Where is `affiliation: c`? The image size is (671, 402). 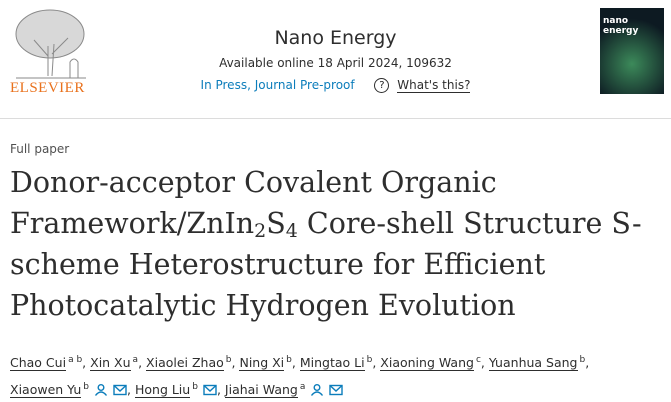 affiliation: c is located at coordinates (478, 360).